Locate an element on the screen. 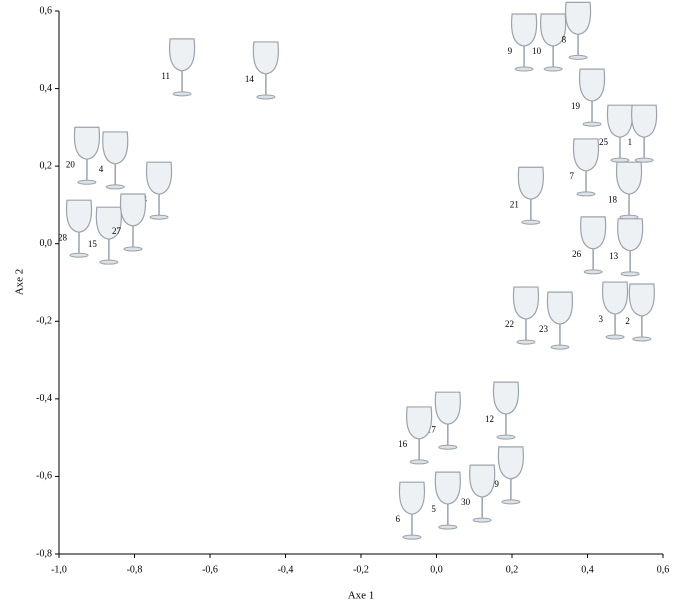 The image size is (675, 607). point-label: 13 is located at coordinates (614, 256).